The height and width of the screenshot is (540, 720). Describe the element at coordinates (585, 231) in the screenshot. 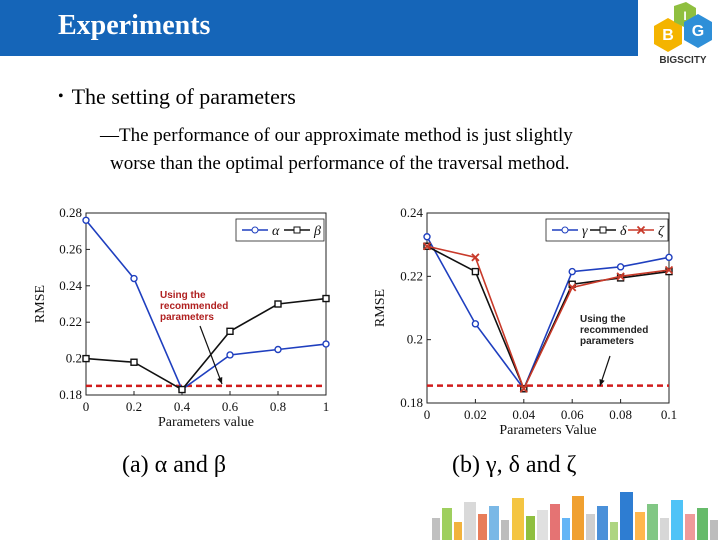

I see `legend-label: γ` at that location.